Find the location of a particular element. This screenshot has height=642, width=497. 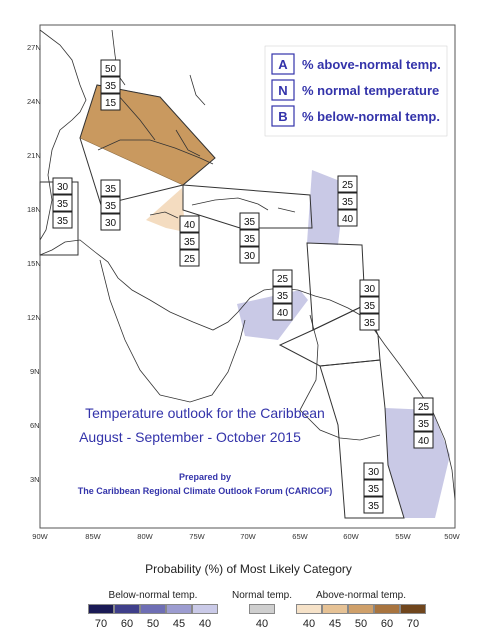

prob-box-cayman: 35 35 30 is located at coordinates (110, 205).